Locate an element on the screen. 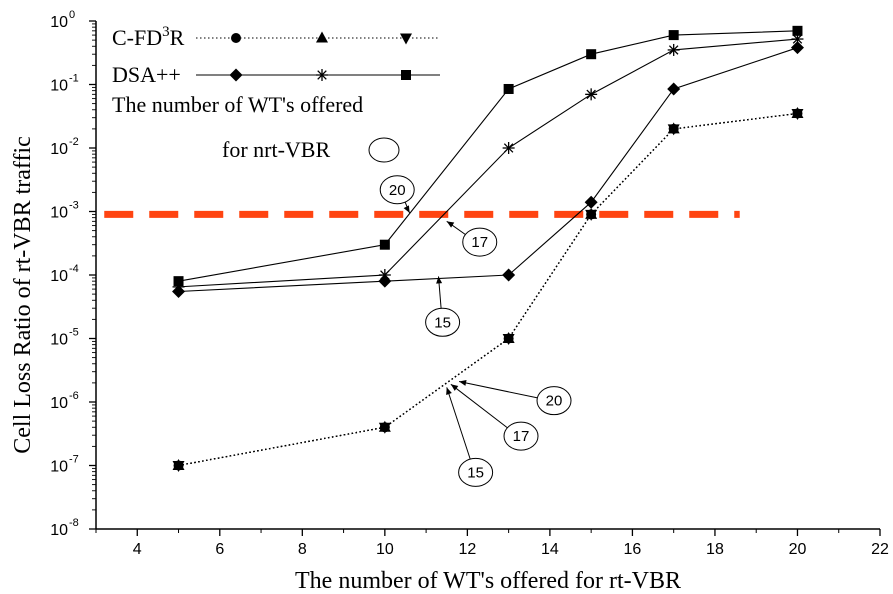  y-tick-exponent: -5 is located at coordinates (74, 333).